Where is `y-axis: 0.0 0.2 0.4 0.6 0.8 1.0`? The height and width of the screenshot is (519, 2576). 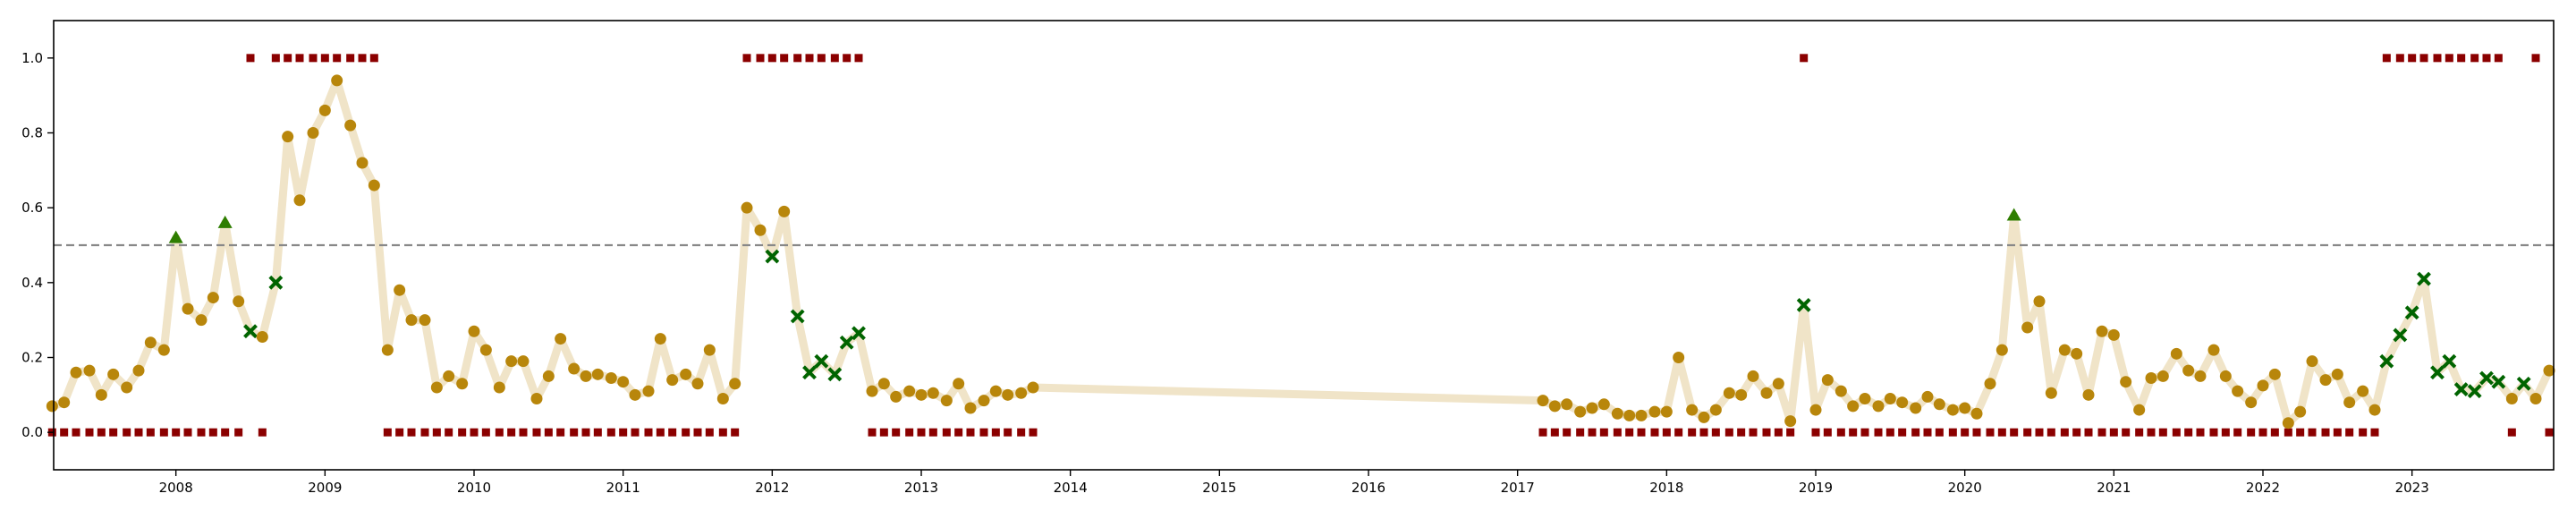 y-axis: 0.0 0.2 0.4 0.6 0.8 1.0 is located at coordinates (37, 245).